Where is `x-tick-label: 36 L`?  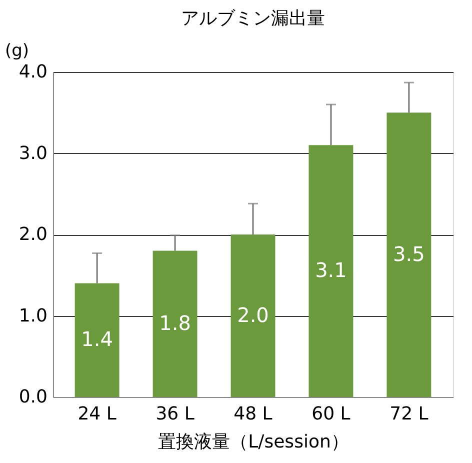 x-tick-label: 36 L is located at coordinates (175, 414).